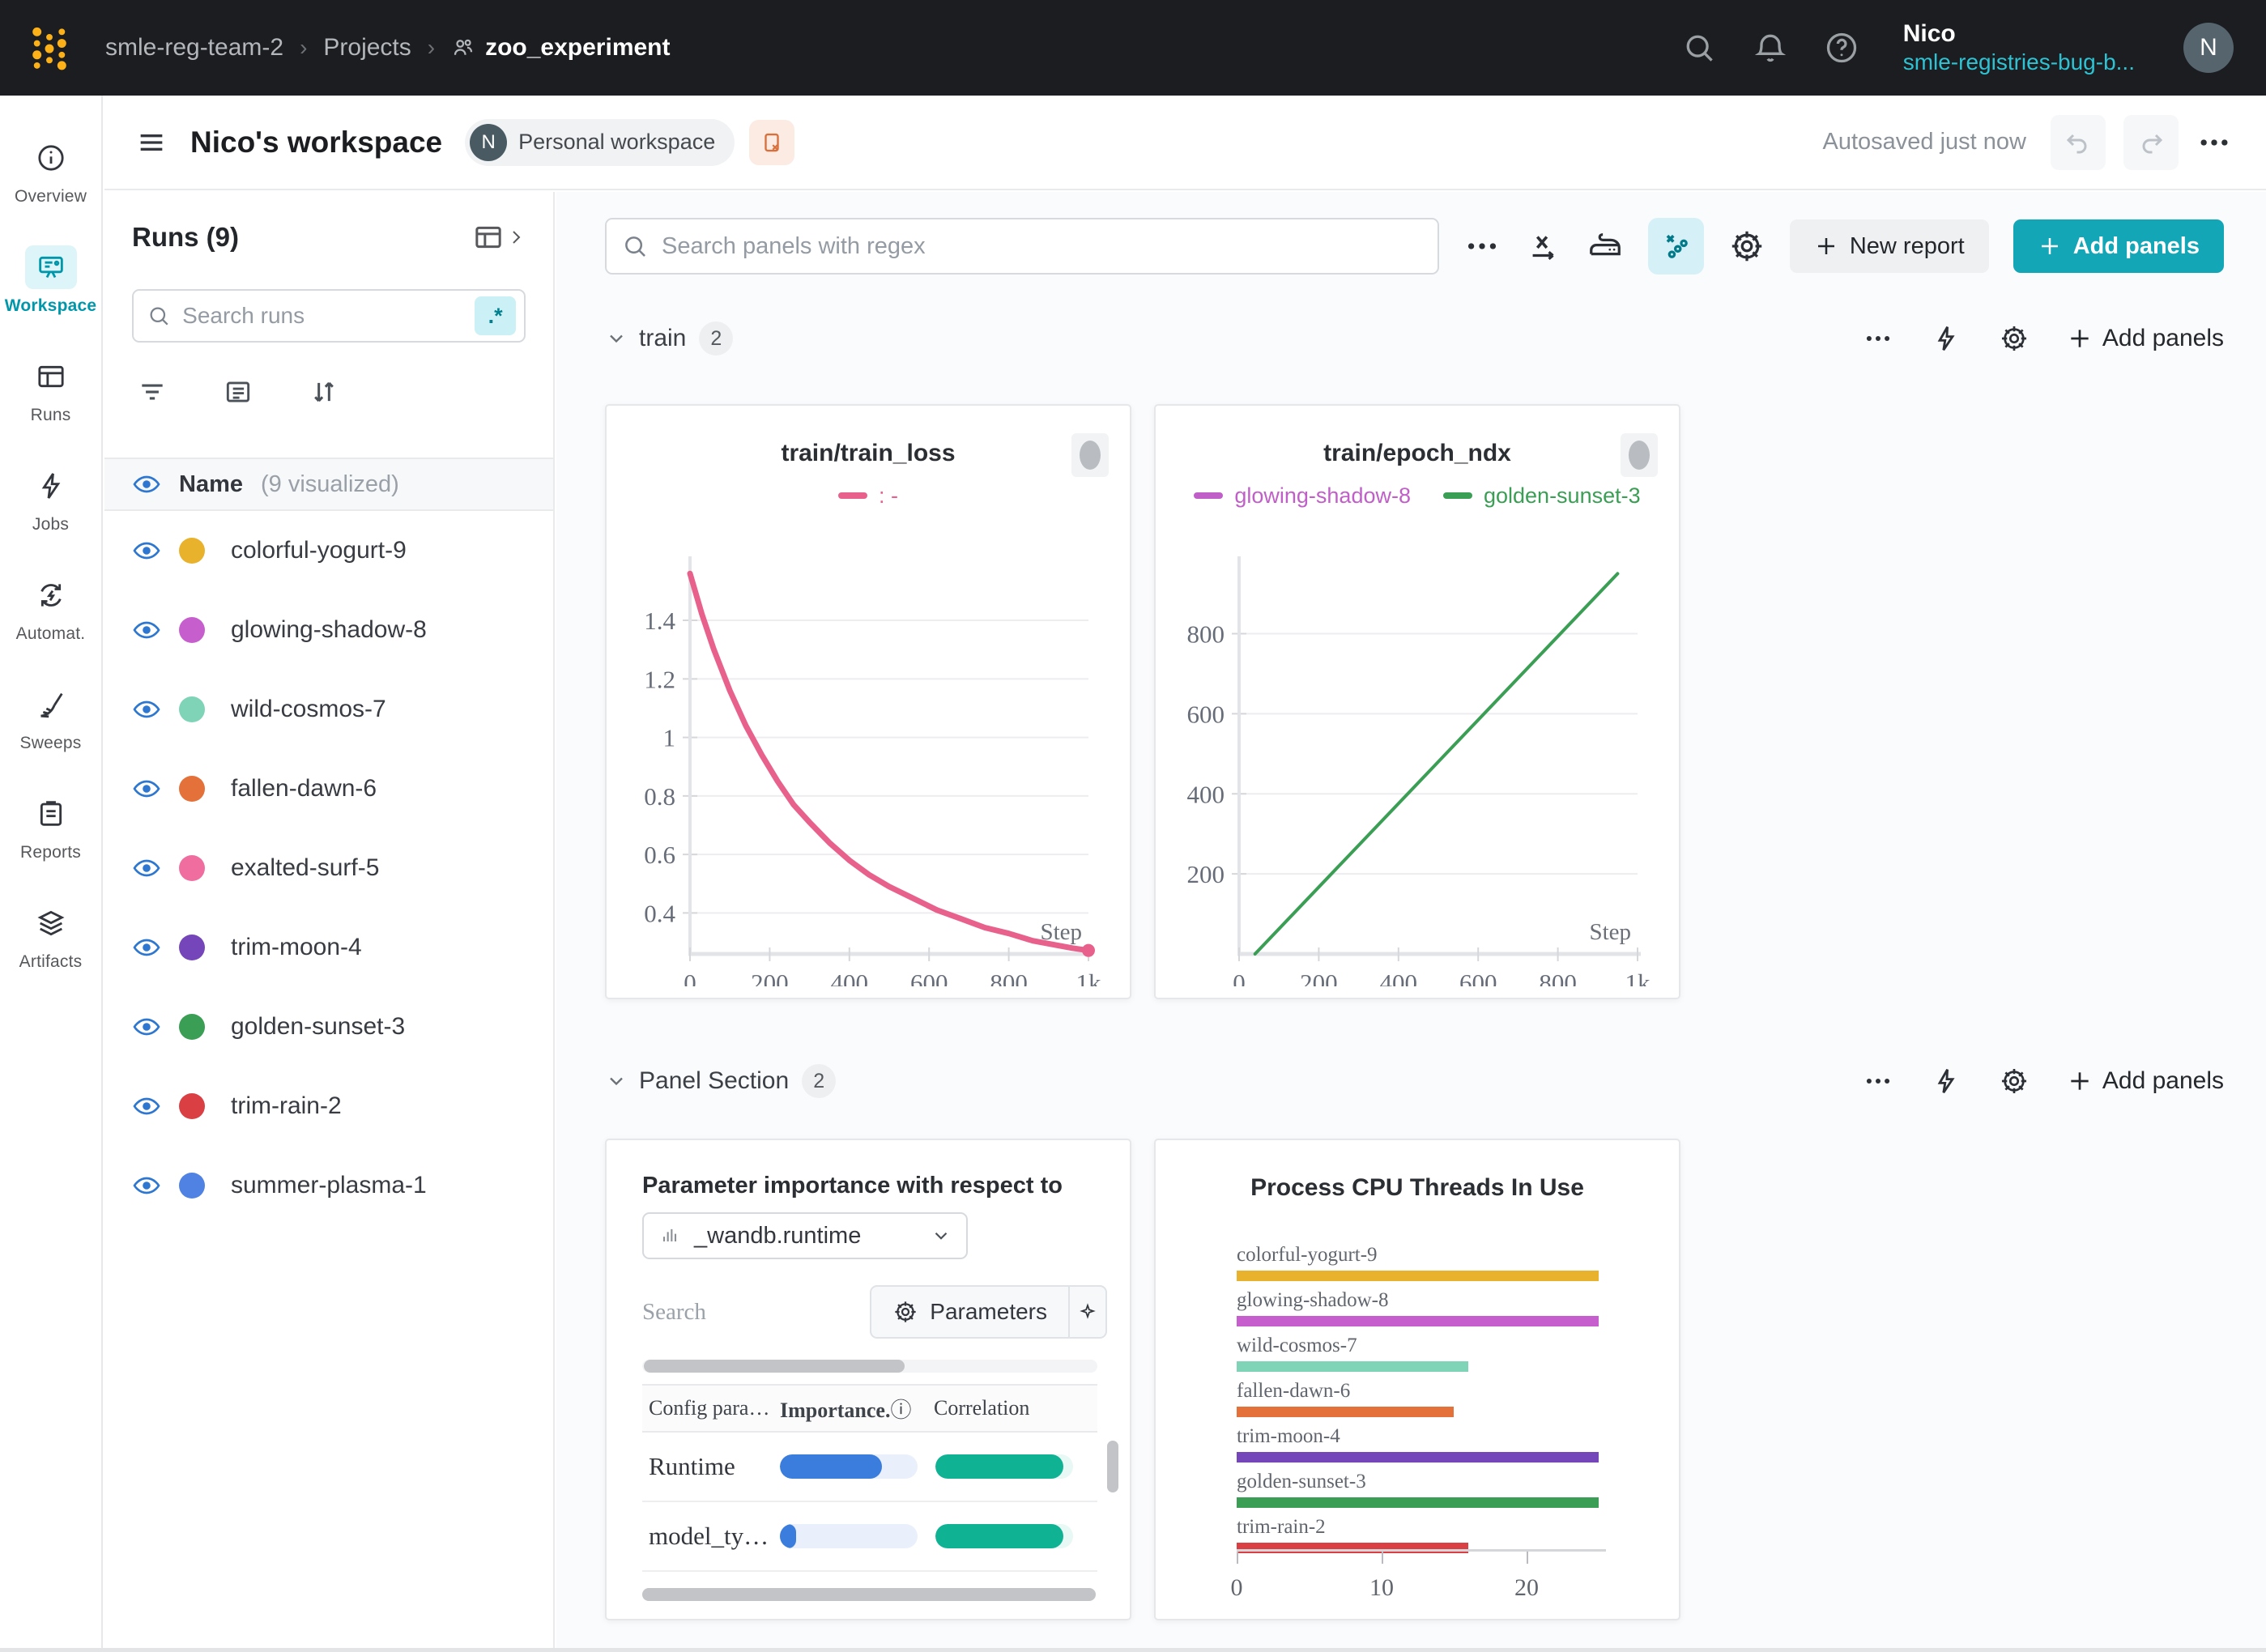  Describe the element at coordinates (1112, 1466) in the screenshot. I see `table-vertical-scrollbar` at that location.